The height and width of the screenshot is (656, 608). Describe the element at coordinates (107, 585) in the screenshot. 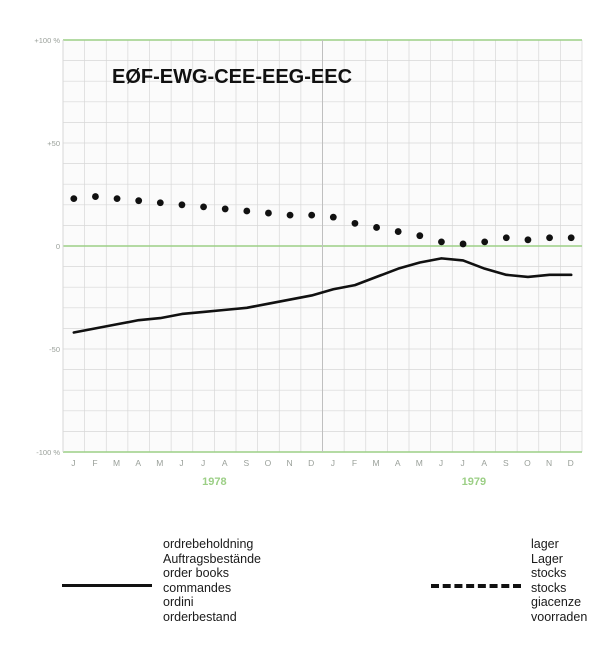

I see `legend-swatch-solid-line` at that location.